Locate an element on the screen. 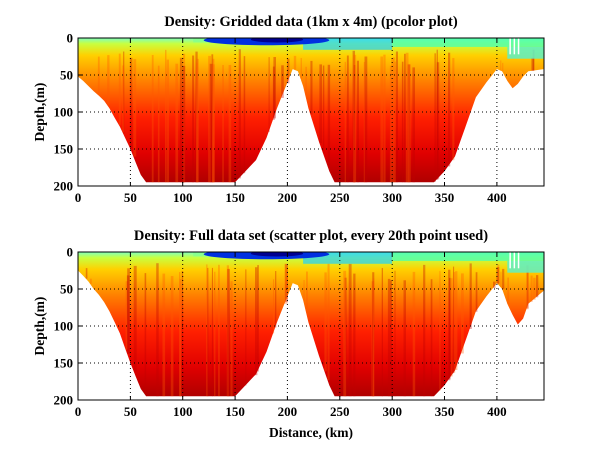 This screenshot has width=600, height=451. x-tick-label: 400 is located at coordinates (497, 197).